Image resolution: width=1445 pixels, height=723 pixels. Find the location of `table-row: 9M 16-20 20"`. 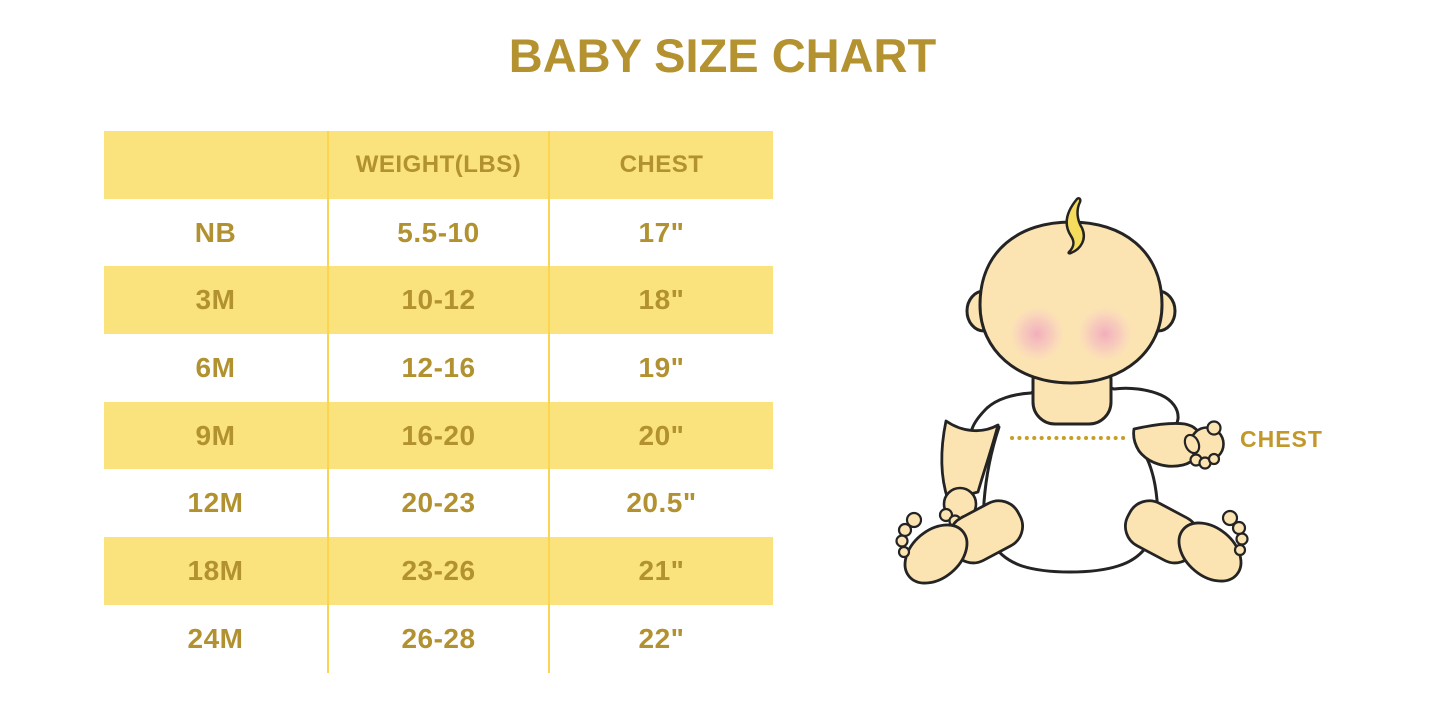

table-row: 9M 16-20 20" is located at coordinates (438, 435).